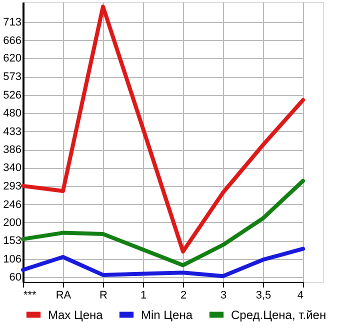 This screenshot has height=335, width=345. What do you see at coordinates (31, 296) in the screenshot?
I see `x-tick-label: ***` at bounding box center [31, 296].